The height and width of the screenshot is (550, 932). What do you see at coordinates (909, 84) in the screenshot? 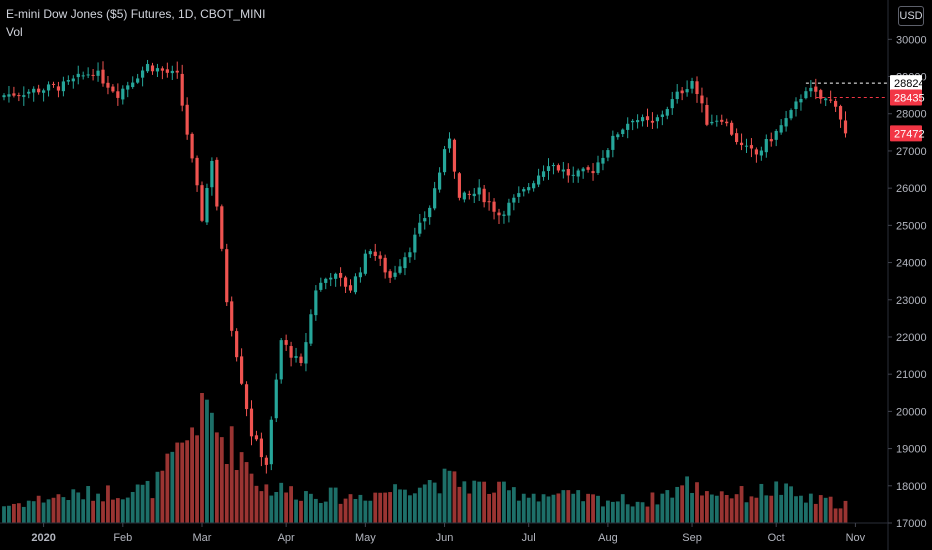
I see `price-tag-label: 28824` at bounding box center [909, 84].